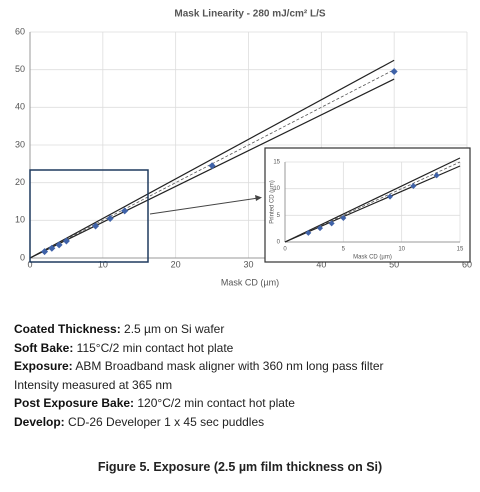 The width and height of the screenshot is (480, 492). What do you see at coordinates (248, 264) in the screenshot?
I see `x-tick-label: 30` at bounding box center [248, 264].